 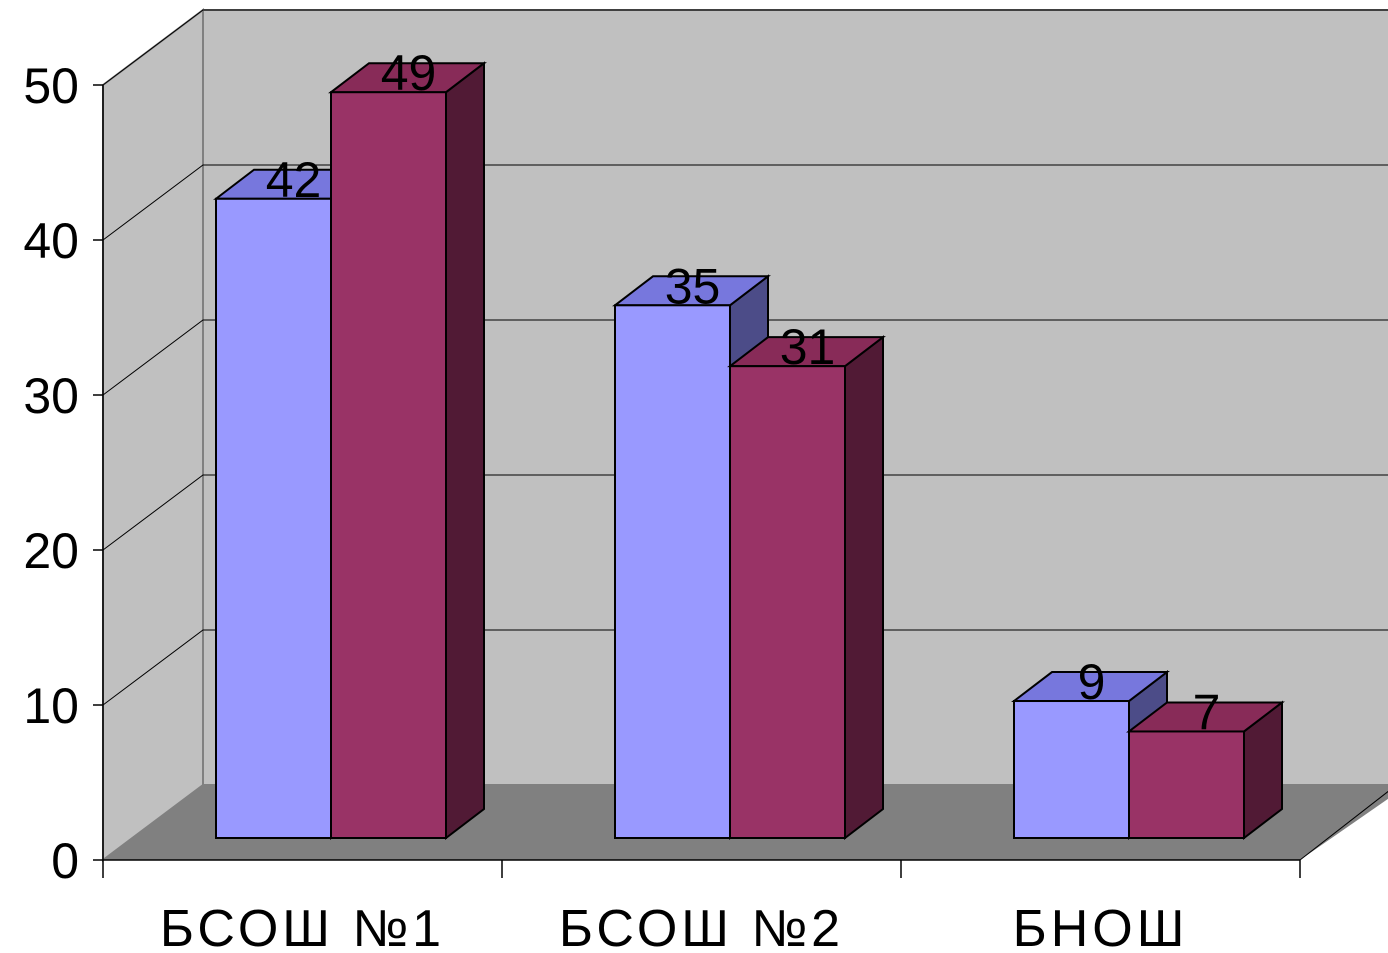 I want to click on y-tick-label: 50, so click(x=51, y=86).